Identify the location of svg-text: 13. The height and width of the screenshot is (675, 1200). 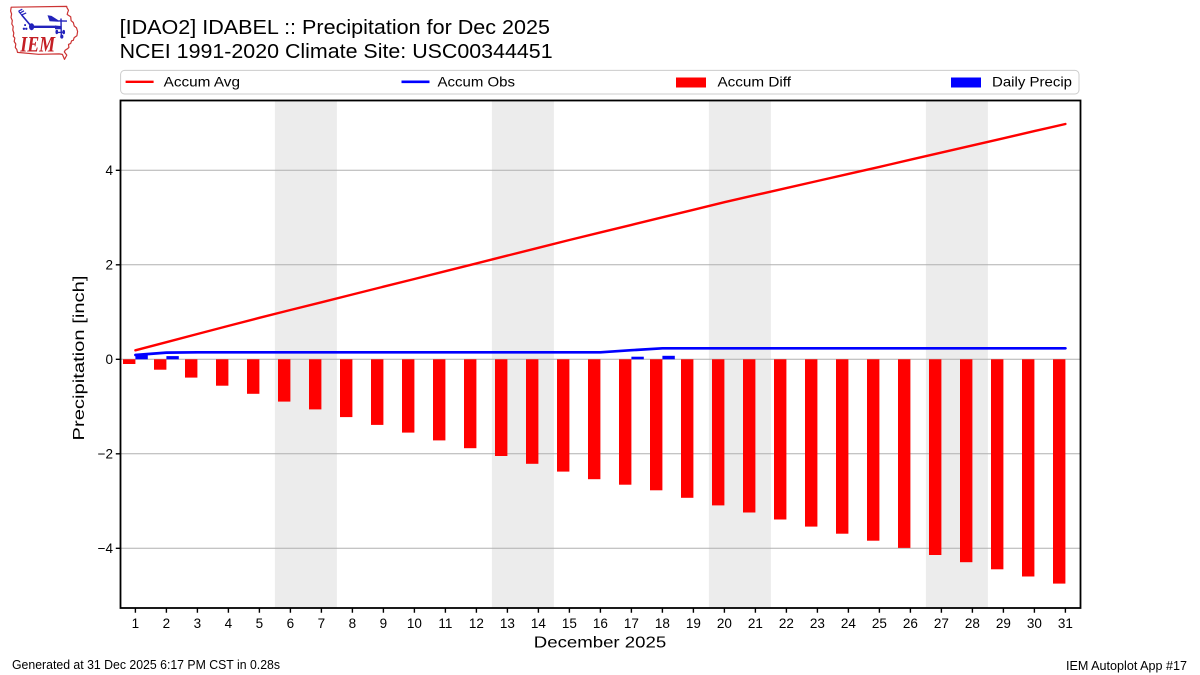
(507, 623).